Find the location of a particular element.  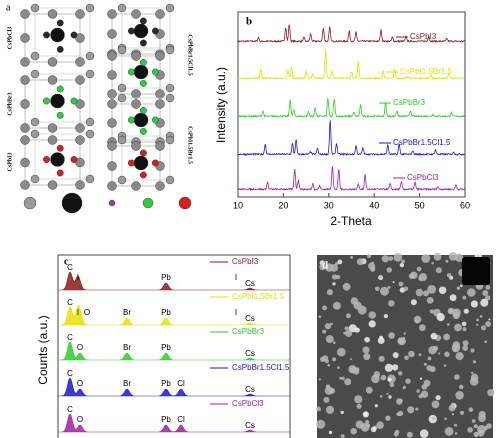

legend-label: CsPbI1.5Br1.5 is located at coordinates (258, 296).